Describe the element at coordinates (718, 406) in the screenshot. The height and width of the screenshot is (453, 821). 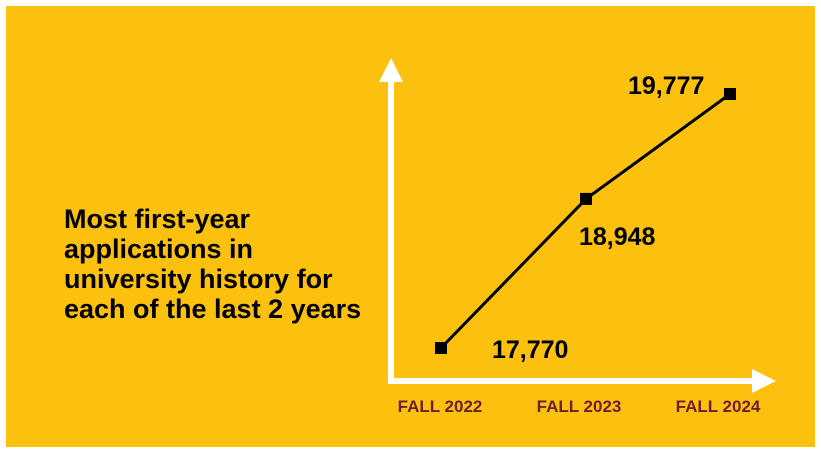
I see `x-tick-label: FALL 2024` at that location.